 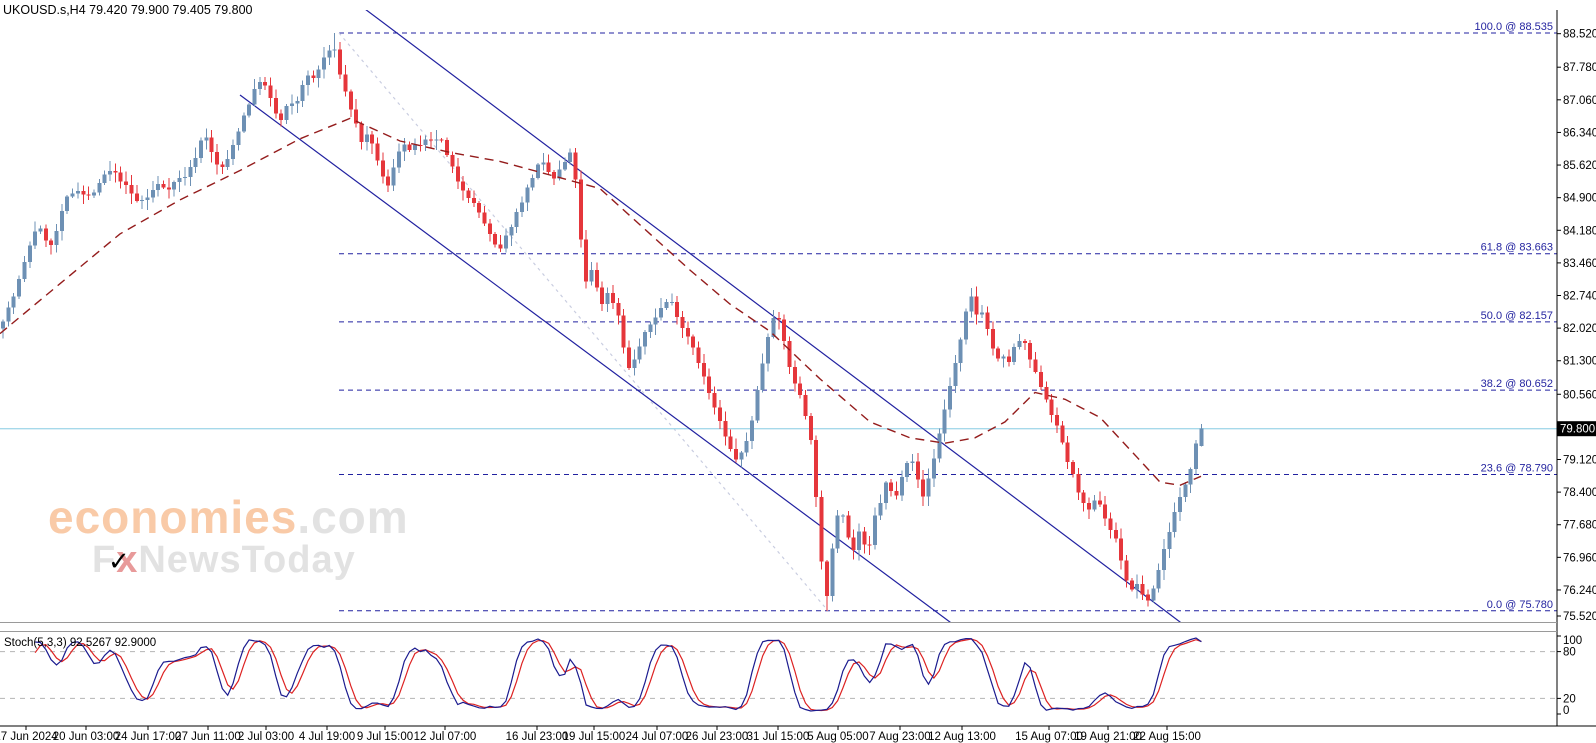 I want to click on price-axis-label: 81.300, so click(x=1579, y=362).